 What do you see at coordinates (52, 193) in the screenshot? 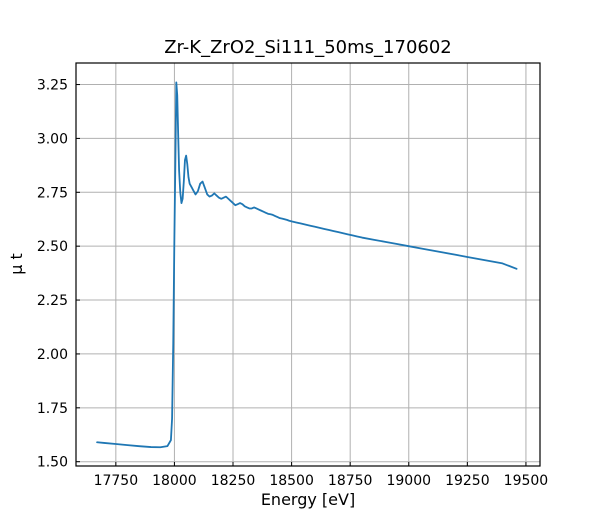
I see `y-tick-label: 2.75` at bounding box center [52, 193].